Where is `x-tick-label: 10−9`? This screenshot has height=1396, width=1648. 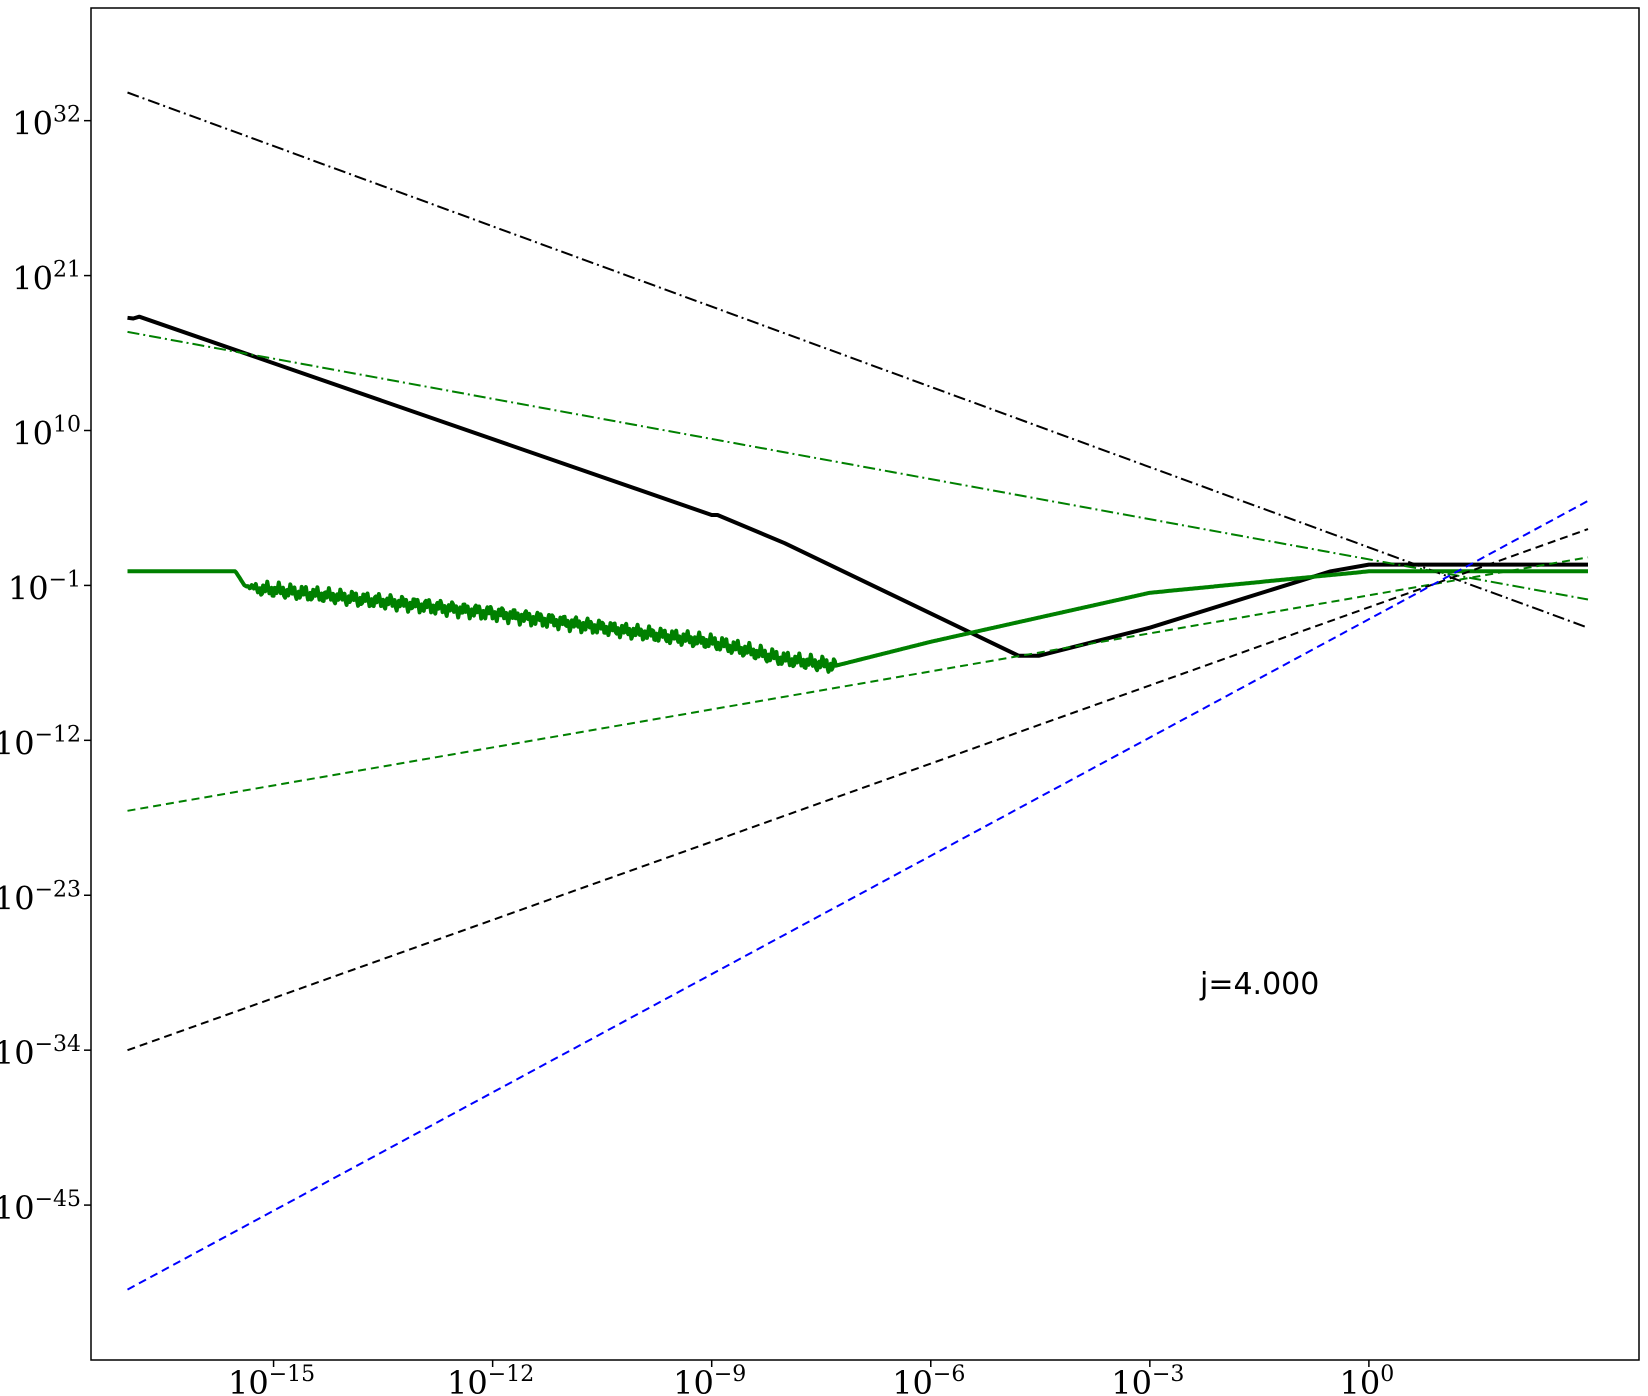
x-tick-label: 10−9 is located at coordinates (709, 1379).